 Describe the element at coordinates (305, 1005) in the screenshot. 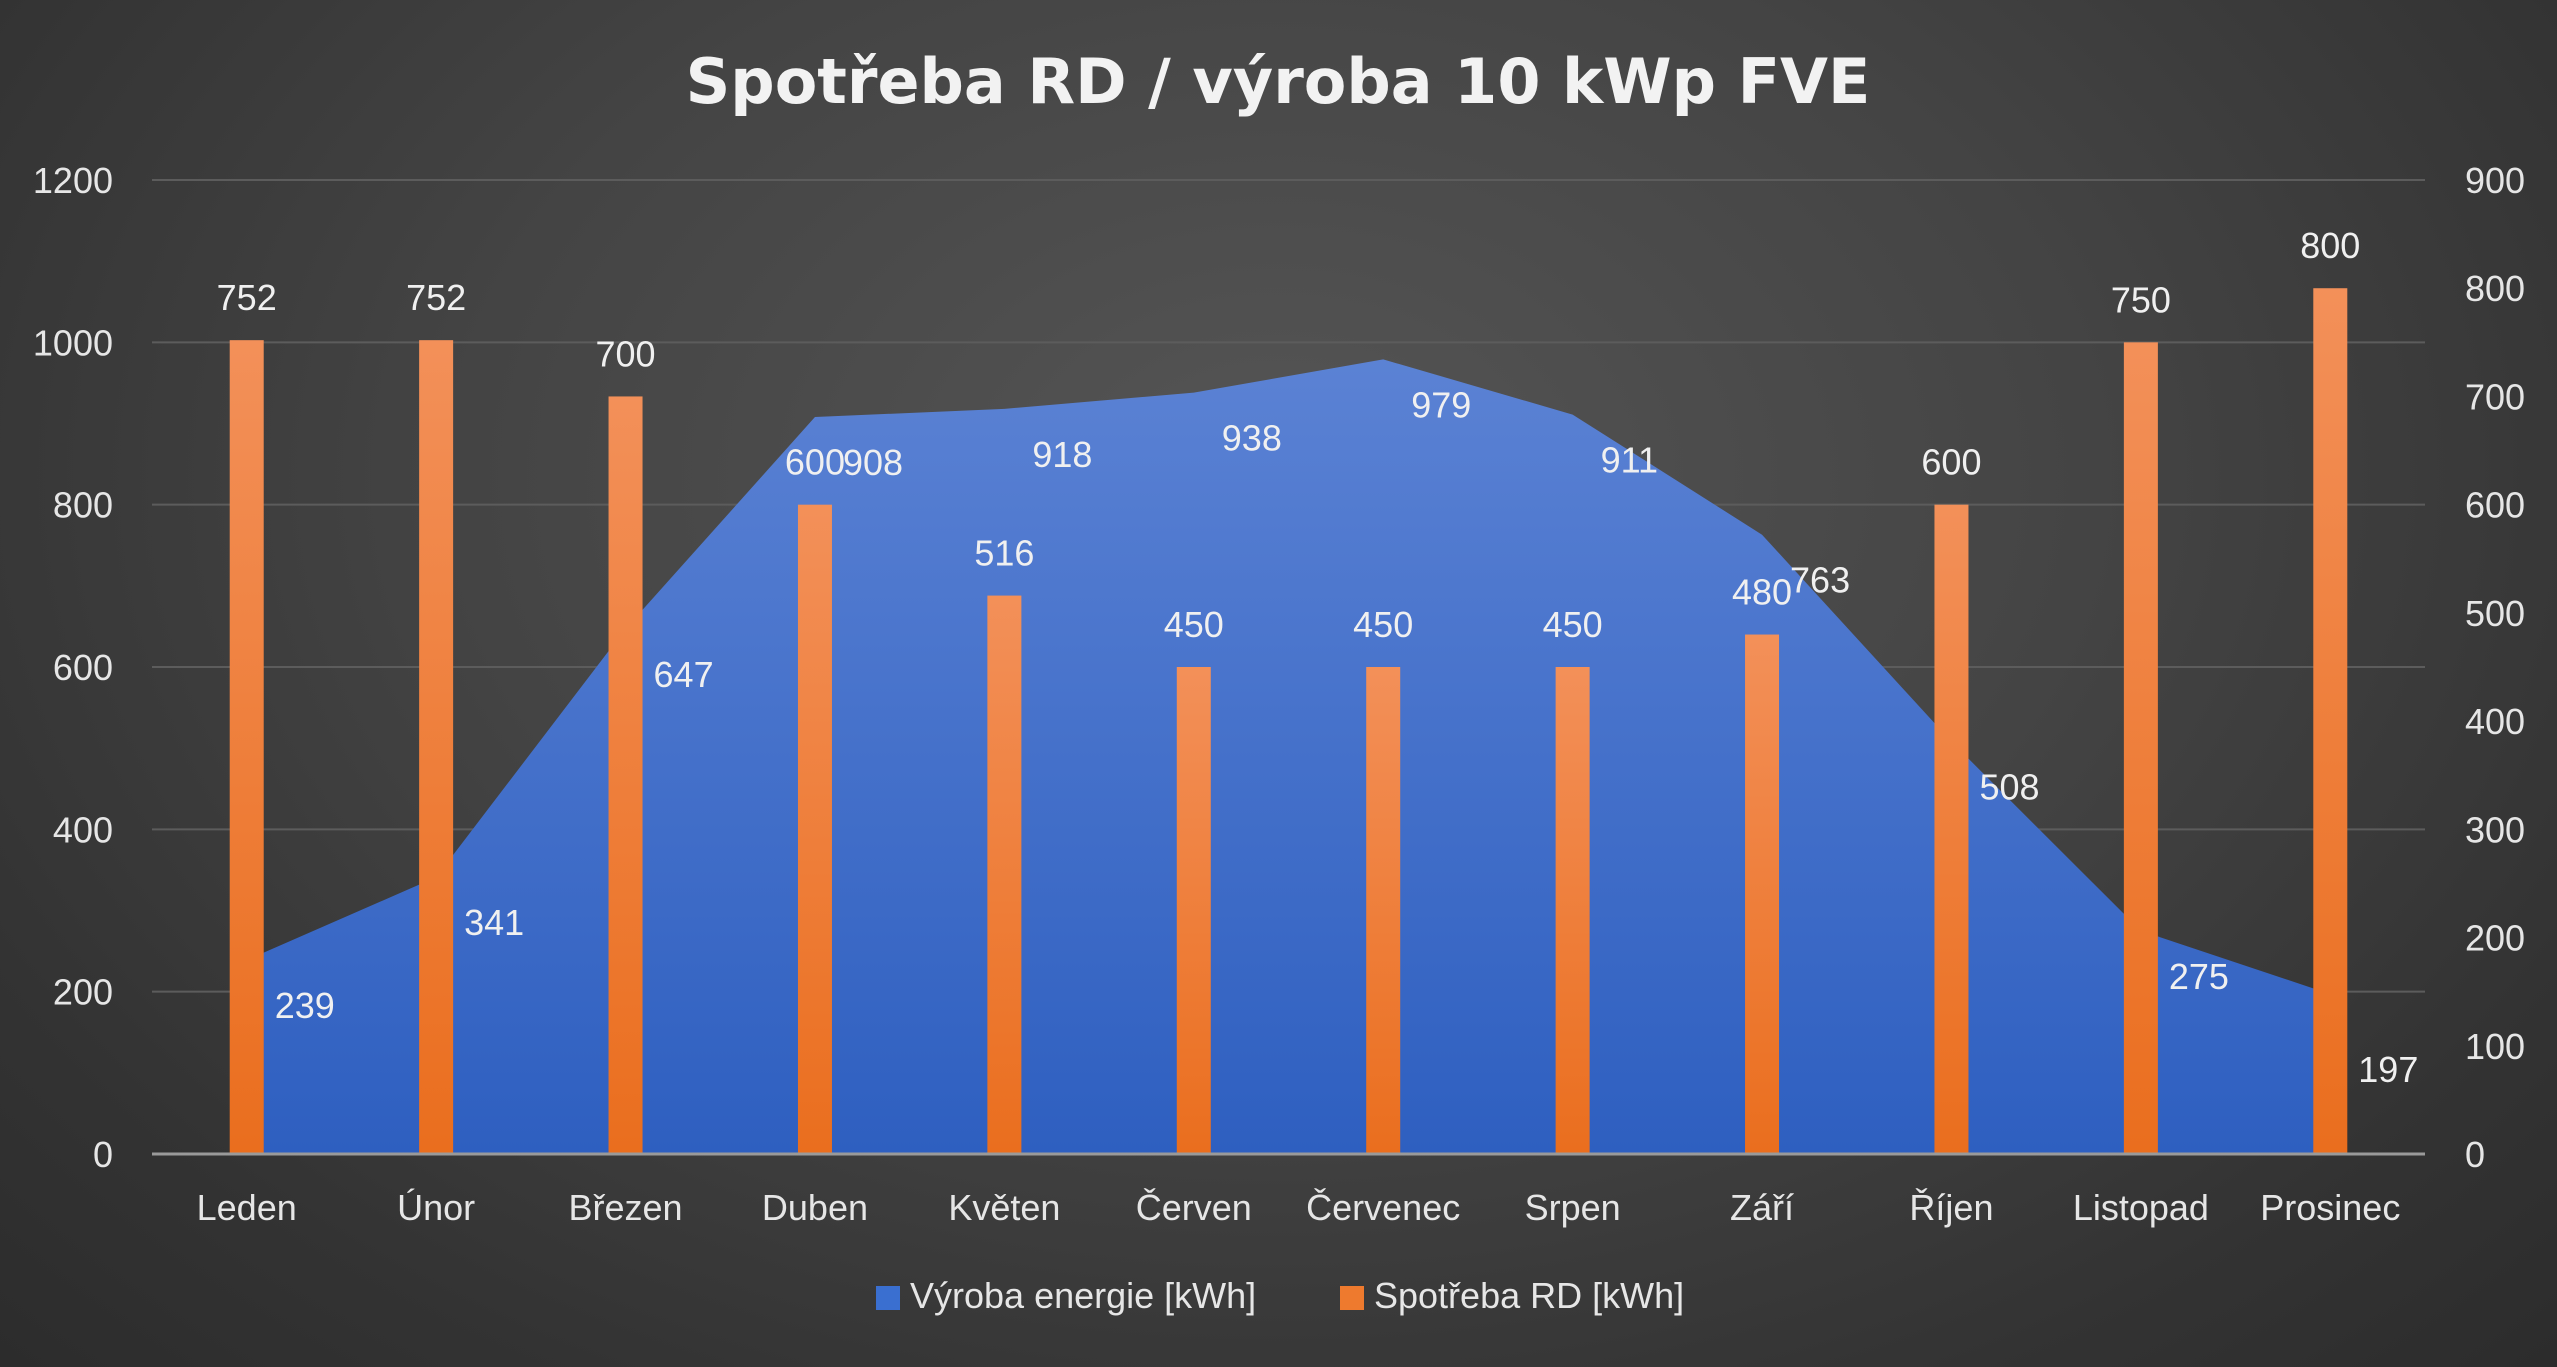

I see `production-value-label: 239` at that location.